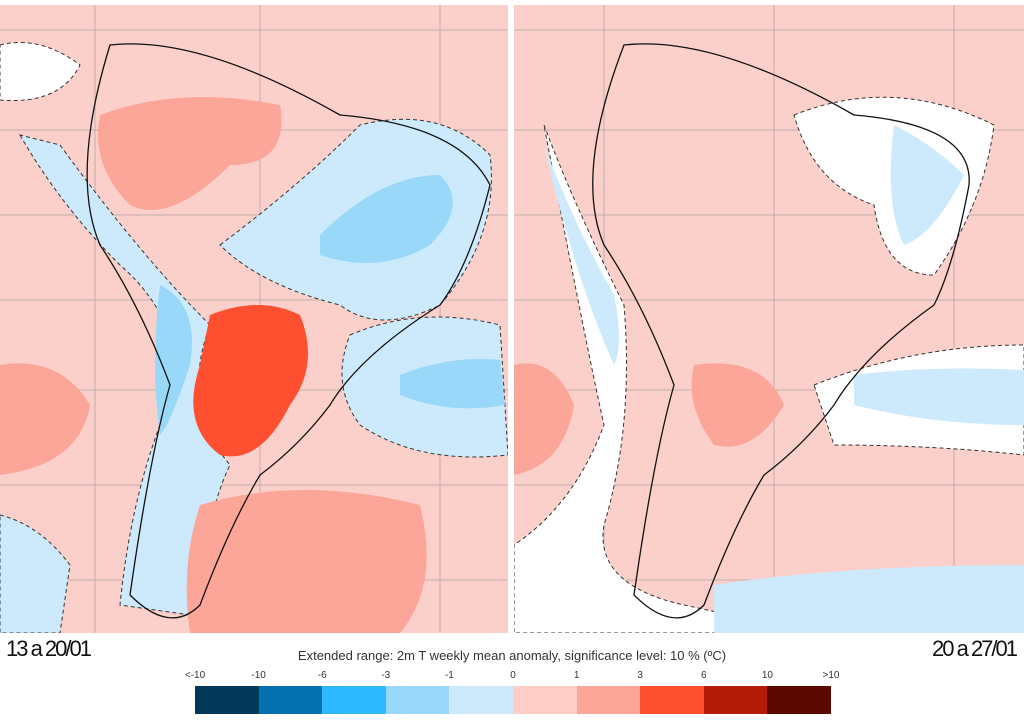  I want to click on legend-ticks: <-10 -10 -6 -3 -1 0 1 3 6 10 >10, so click(512, 677).